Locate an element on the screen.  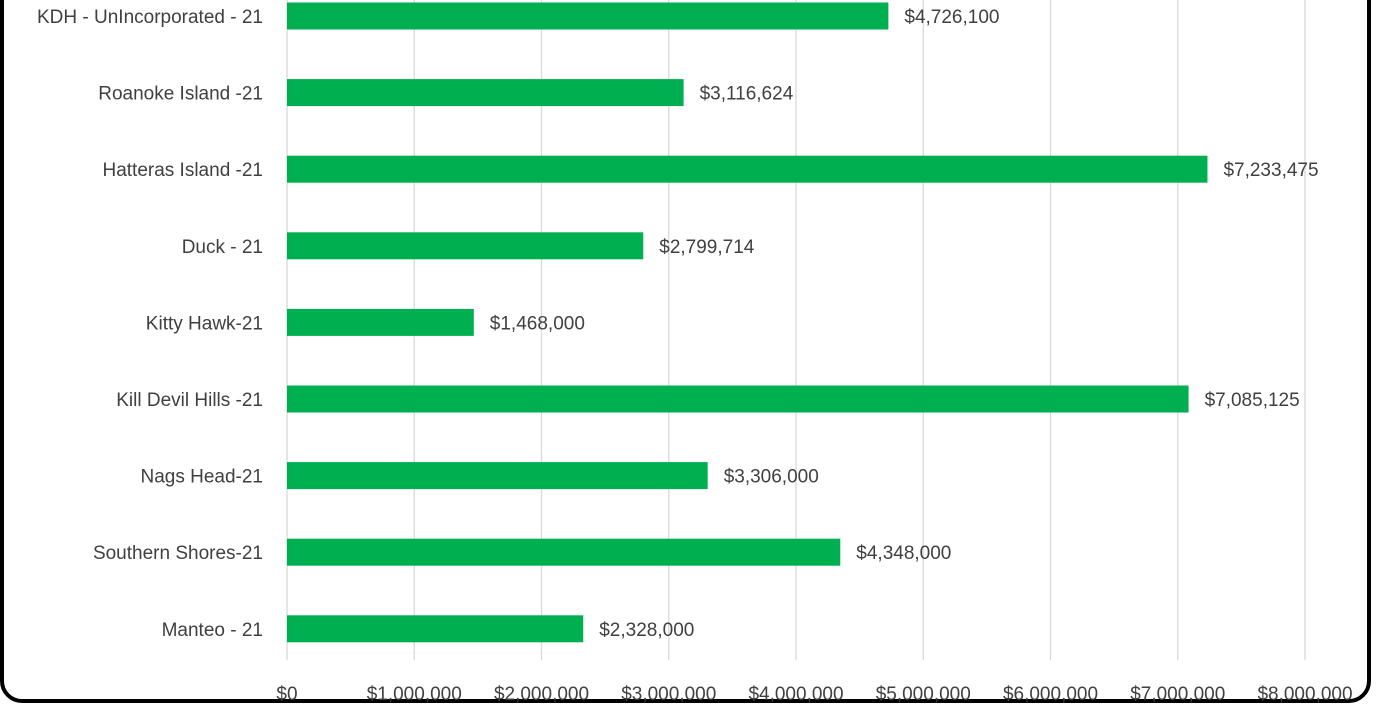
x-tick-label: $0 is located at coordinates (286, 694).